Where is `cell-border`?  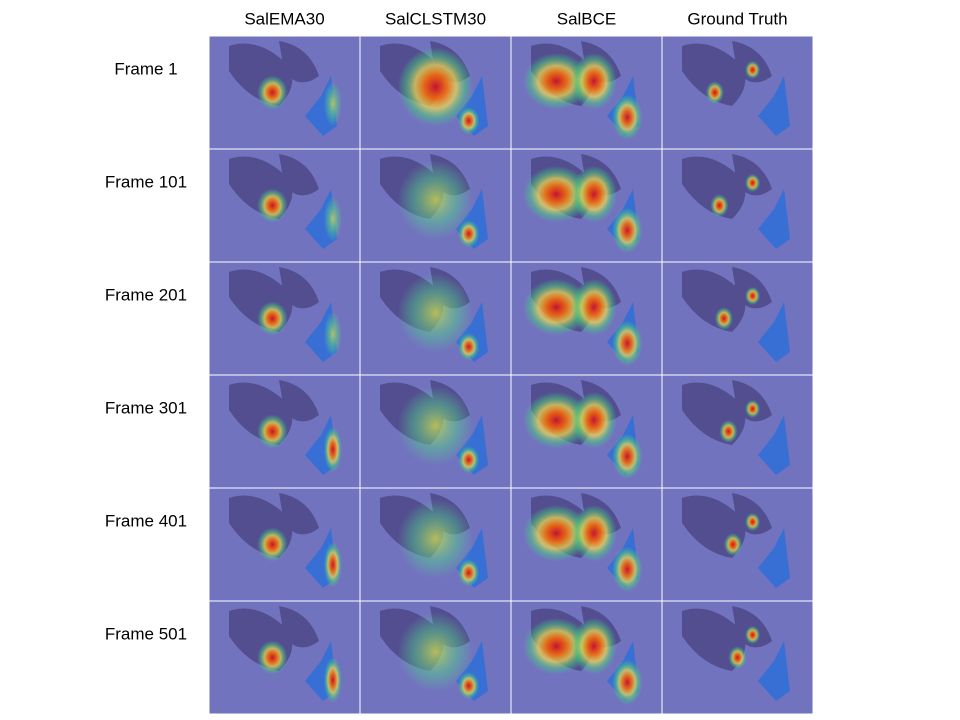
cell-border is located at coordinates (737, 657).